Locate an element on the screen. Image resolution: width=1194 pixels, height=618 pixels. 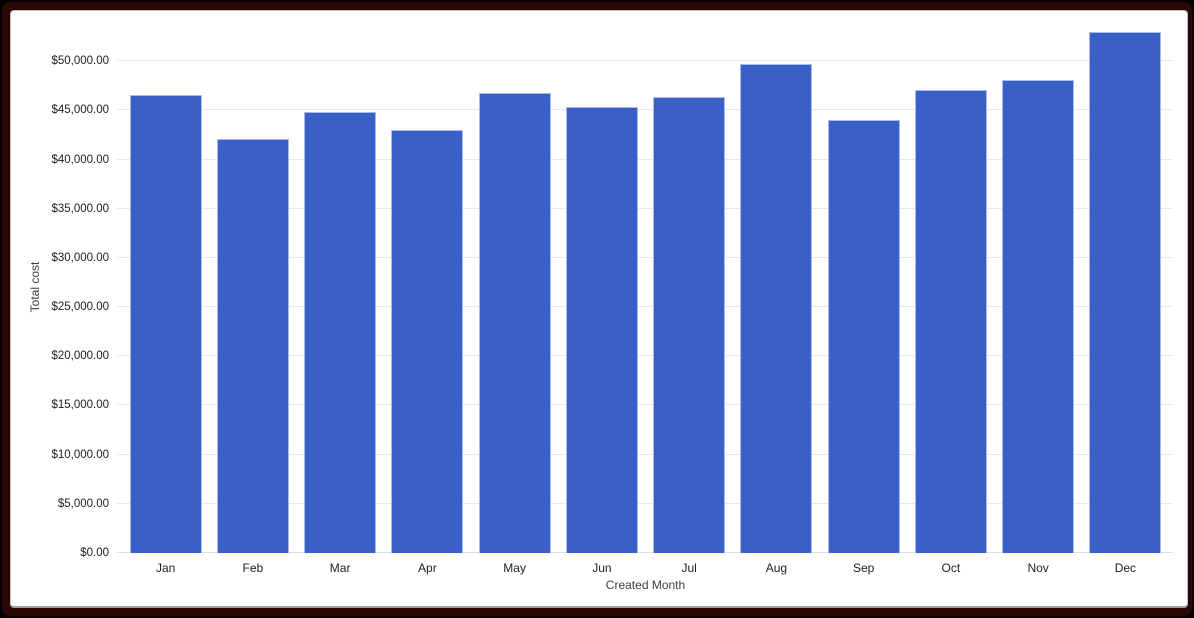
bar-slot-oct is located at coordinates (950, 282).